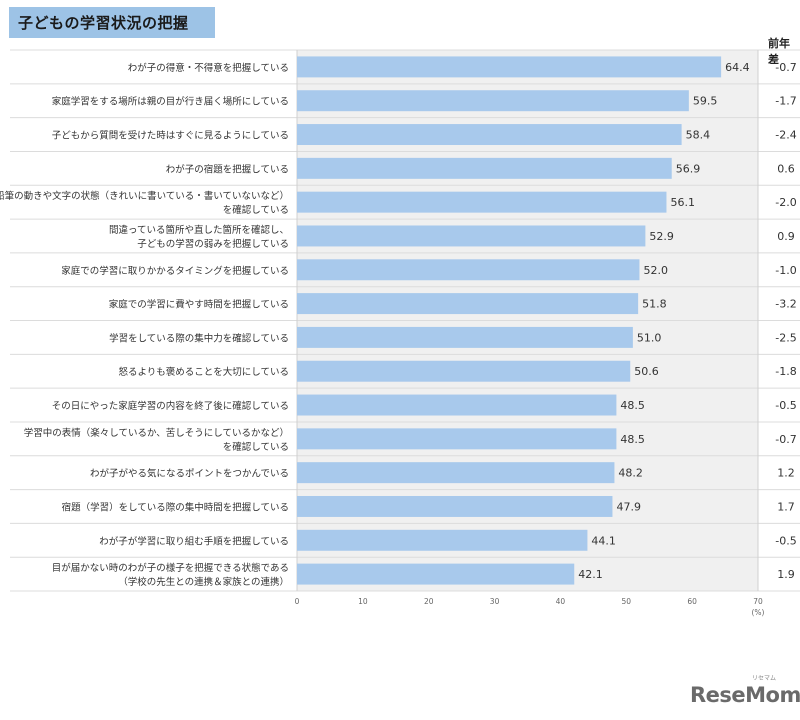 The image size is (800, 720). What do you see at coordinates (682, 202) in the screenshot?
I see `value-label: 56.1` at bounding box center [682, 202].